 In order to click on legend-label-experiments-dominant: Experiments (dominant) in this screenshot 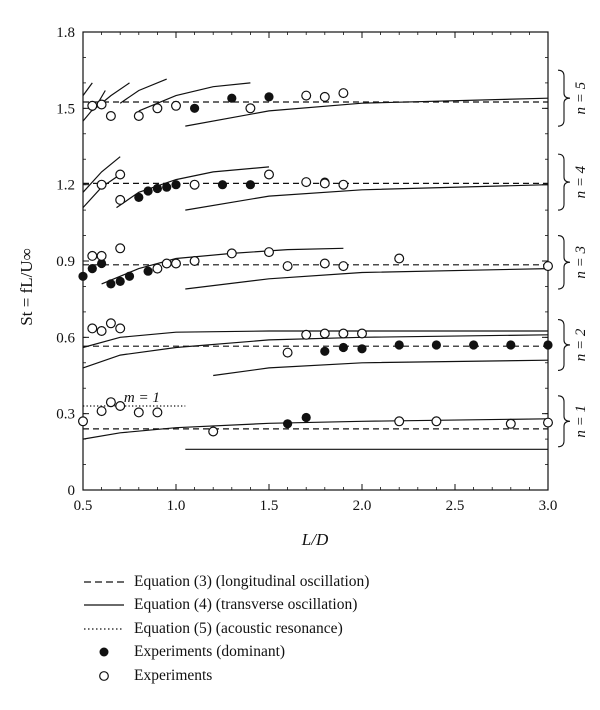, I will do `click(210, 652)`.